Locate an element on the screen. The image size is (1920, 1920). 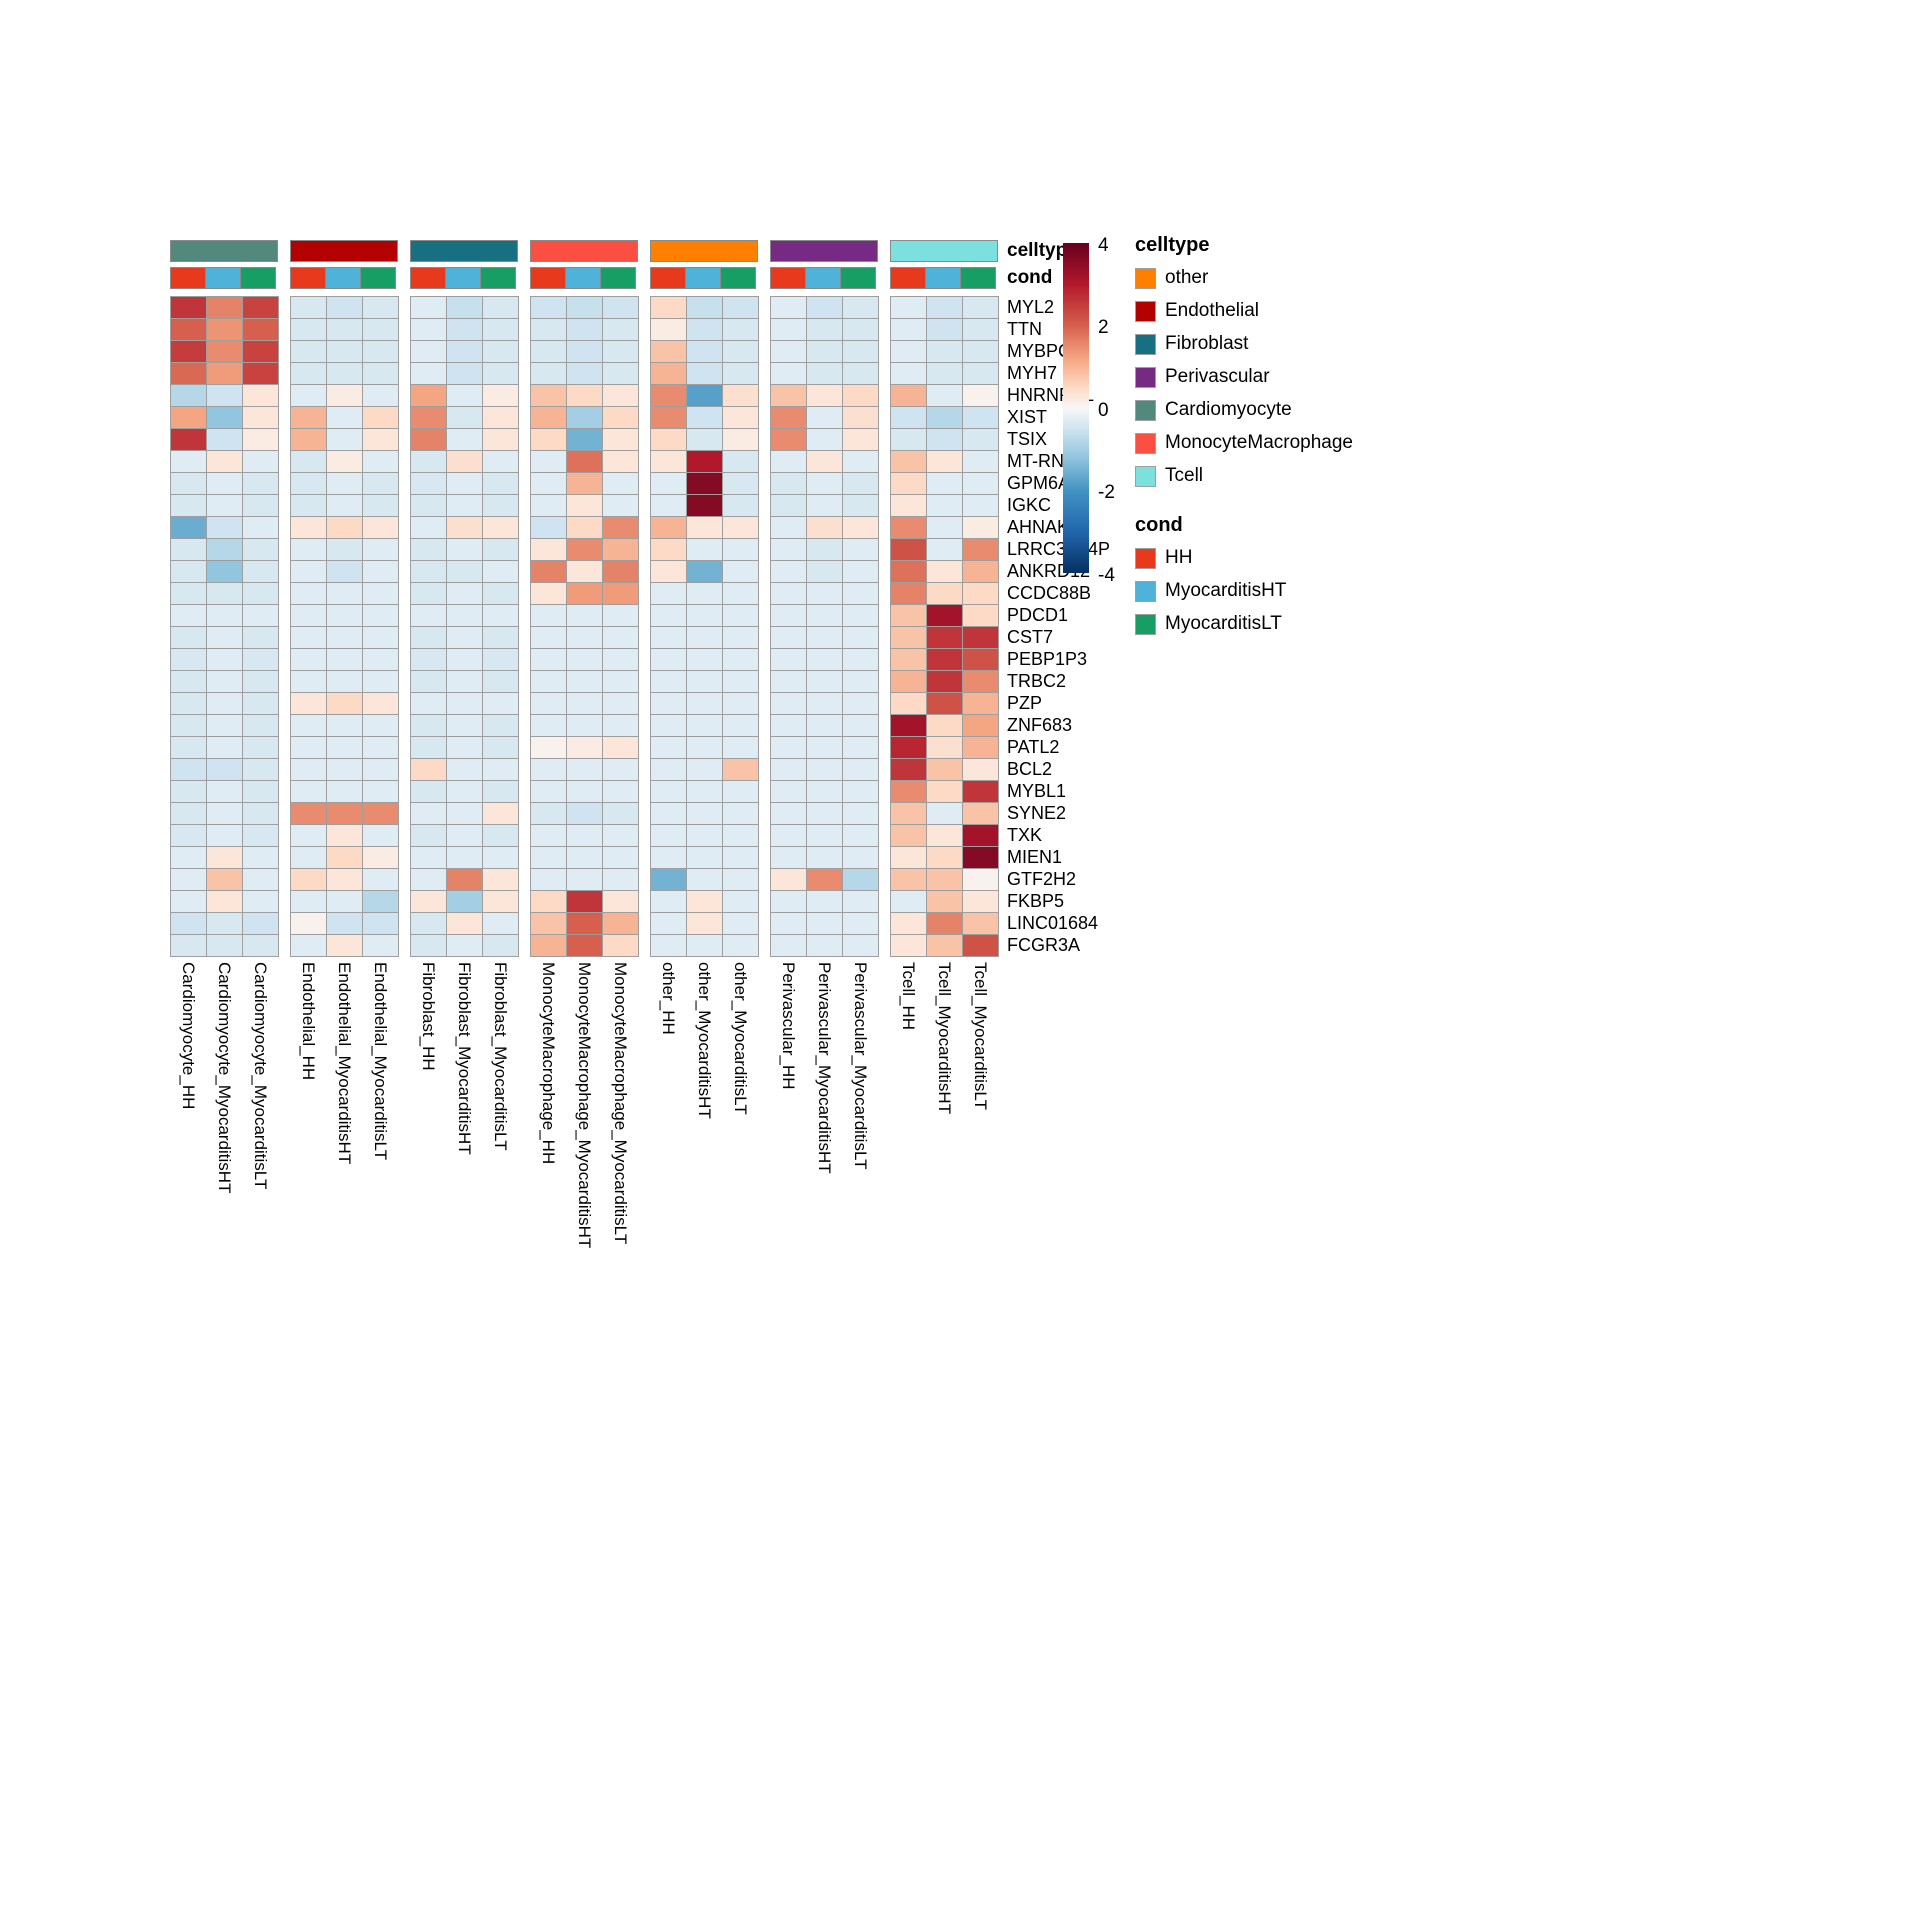
column-label: other_HH is located at coordinates (668, 998).